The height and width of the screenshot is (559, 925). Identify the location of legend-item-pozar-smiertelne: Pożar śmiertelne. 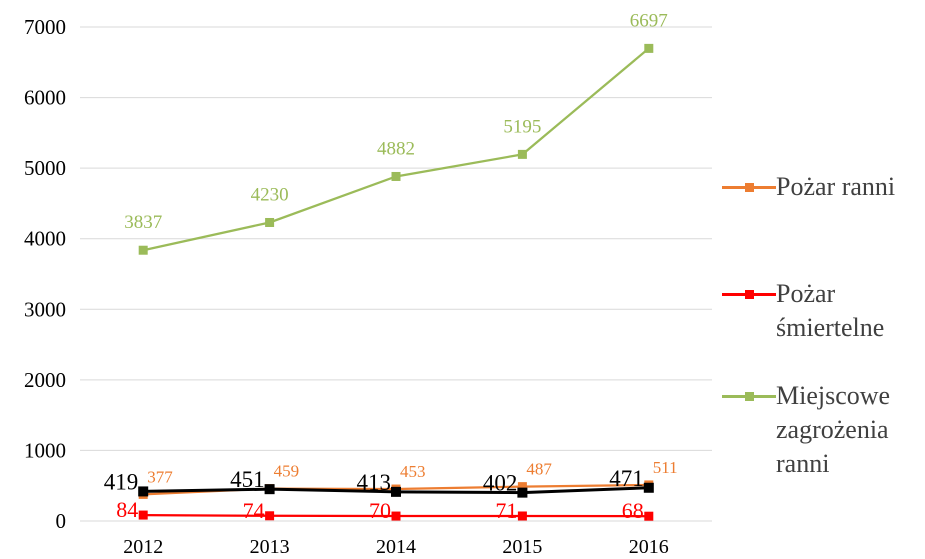
(822, 311).